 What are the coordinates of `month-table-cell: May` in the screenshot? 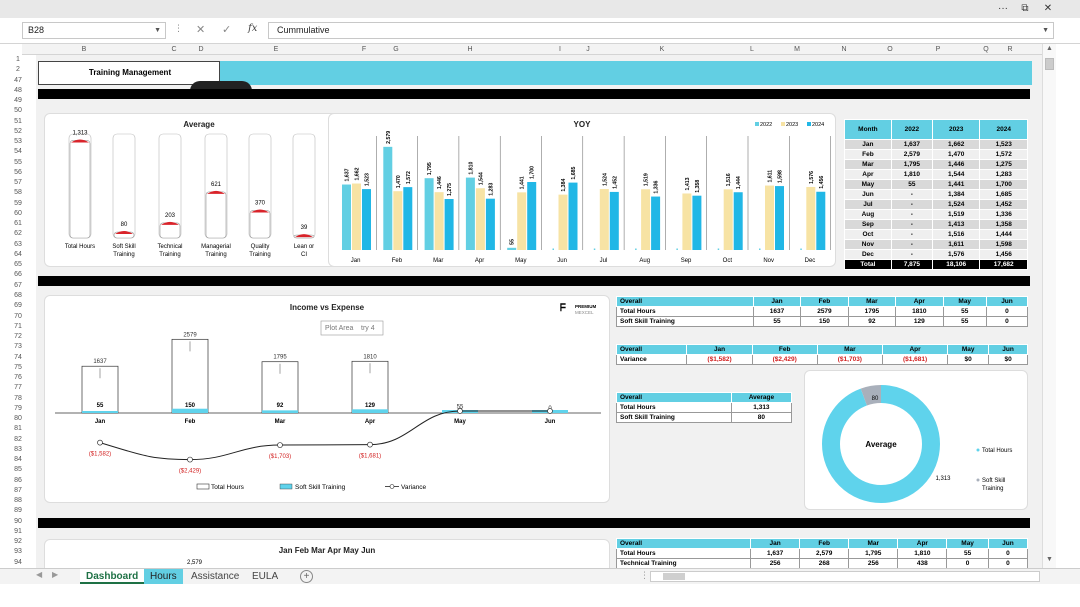 It's located at (868, 184).